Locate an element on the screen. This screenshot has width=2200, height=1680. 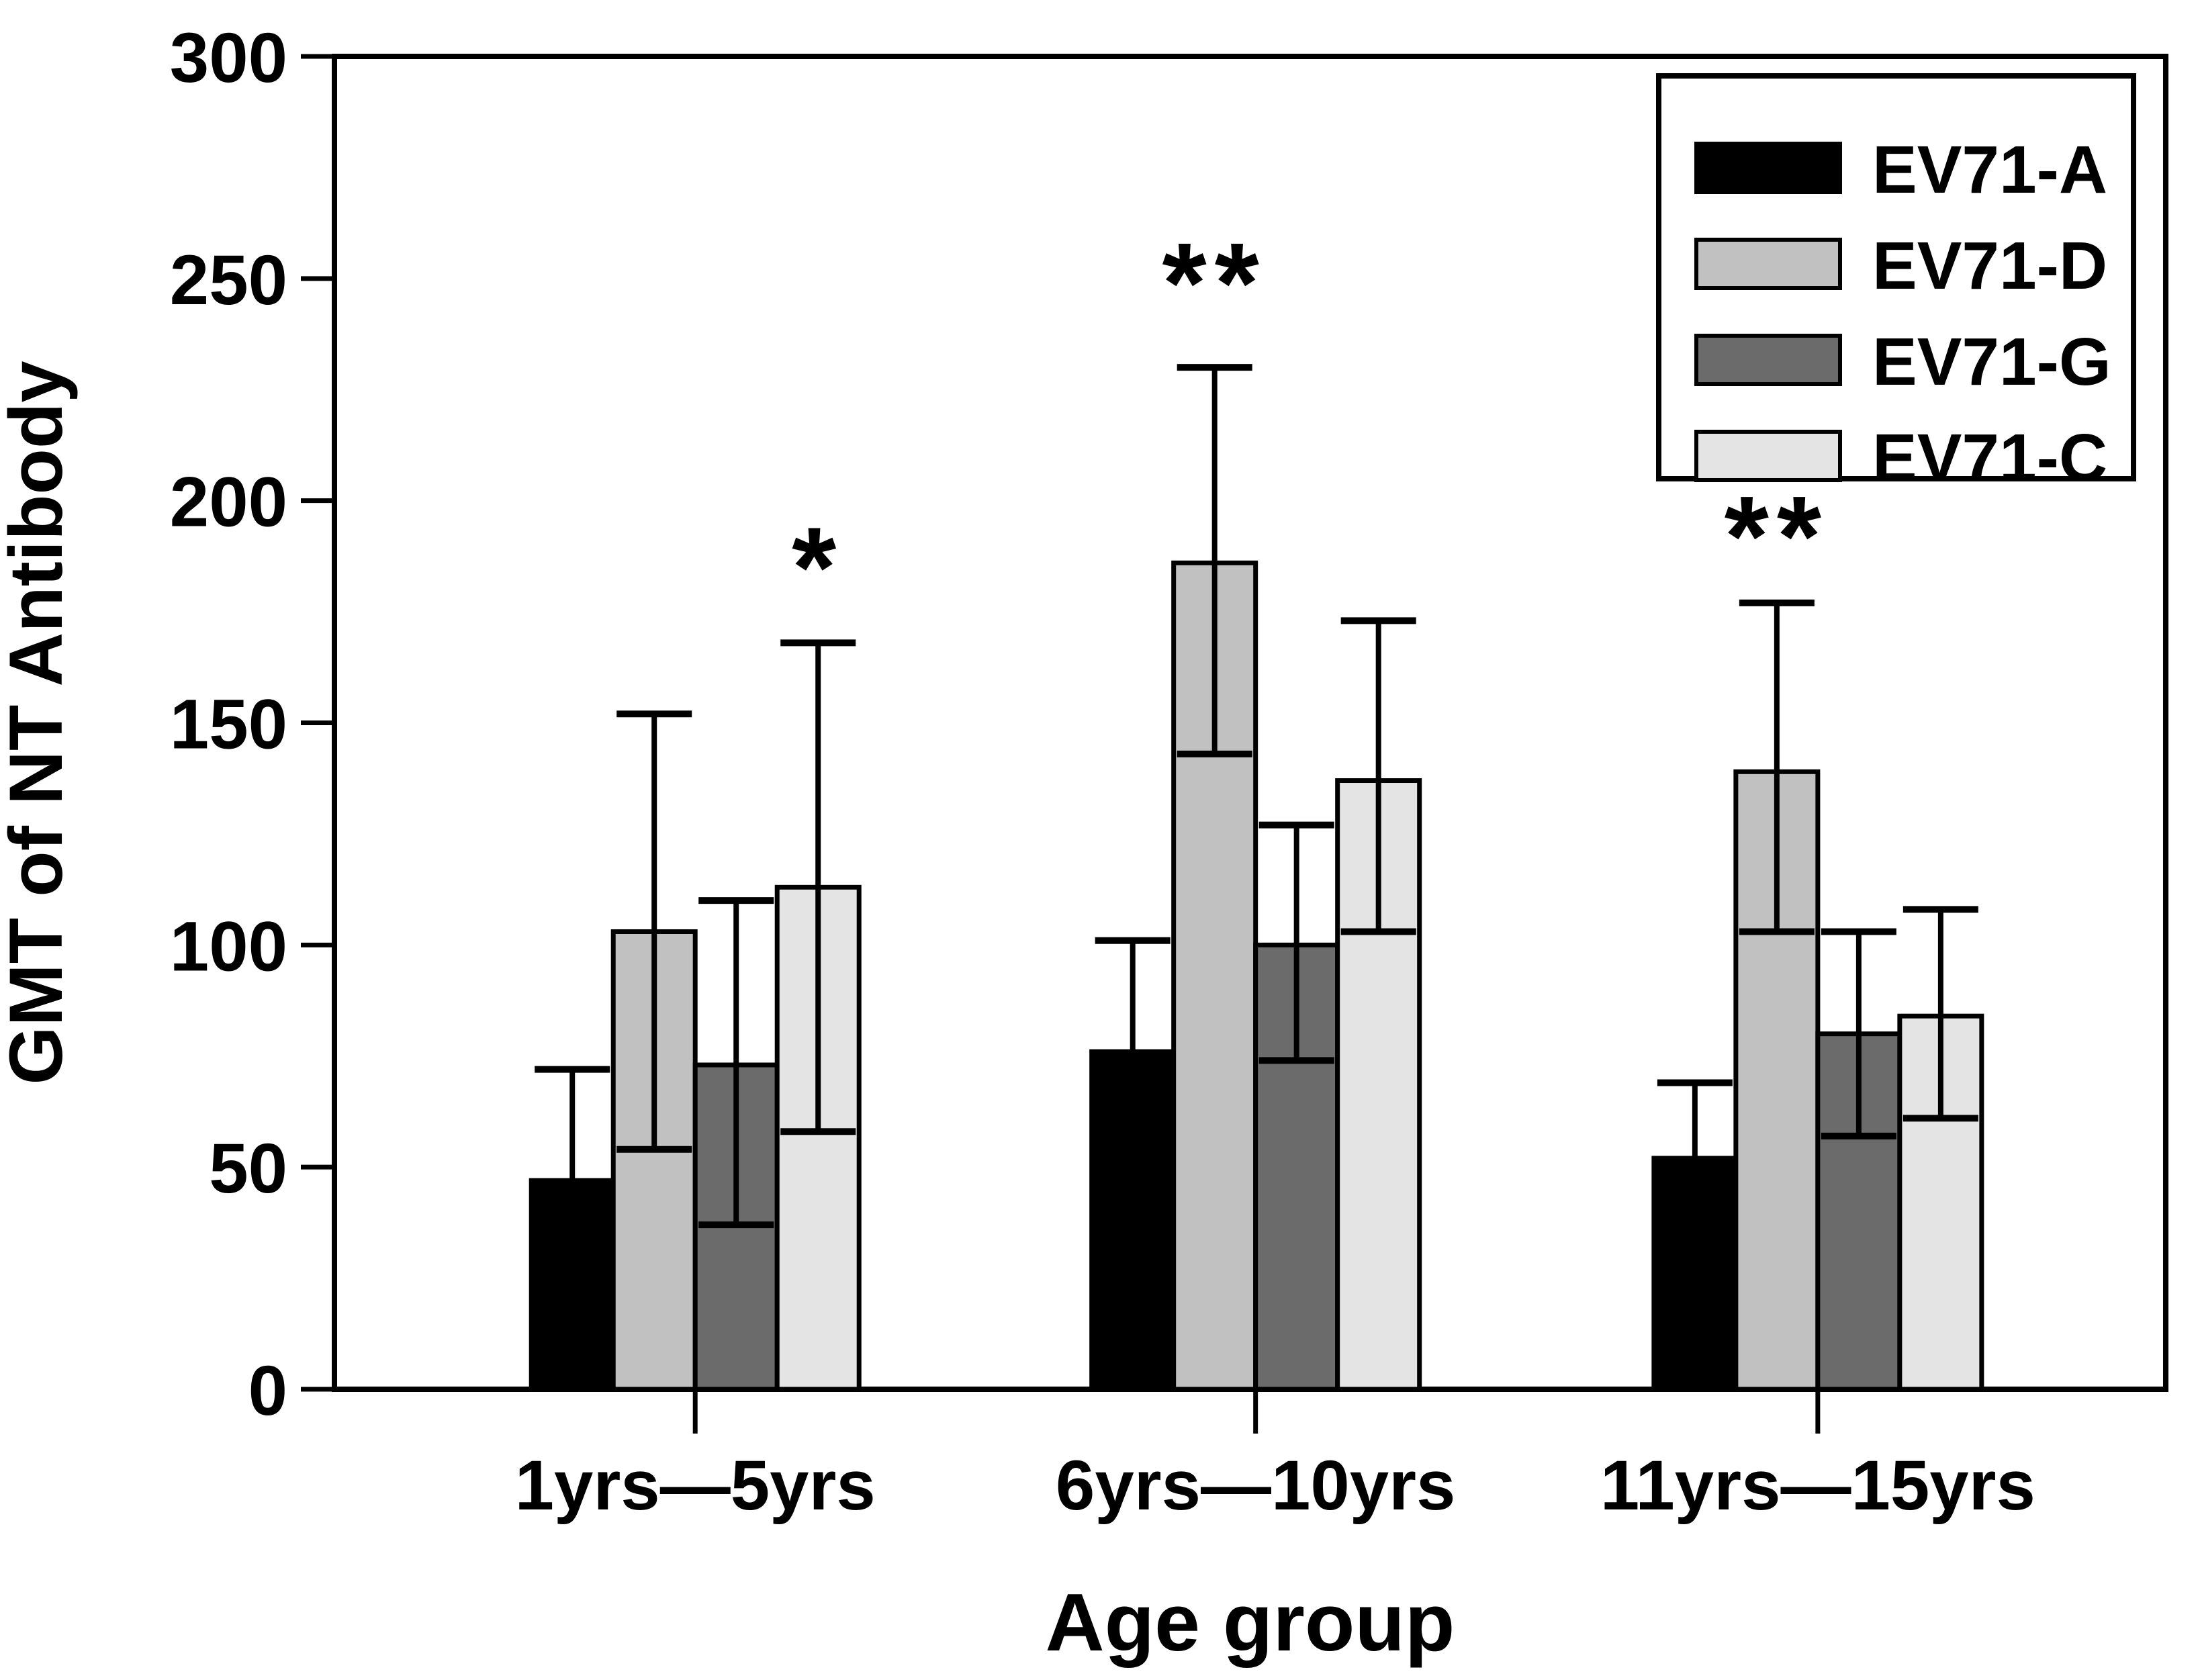
y-axis-tick-label: 100 is located at coordinates (228, 947).